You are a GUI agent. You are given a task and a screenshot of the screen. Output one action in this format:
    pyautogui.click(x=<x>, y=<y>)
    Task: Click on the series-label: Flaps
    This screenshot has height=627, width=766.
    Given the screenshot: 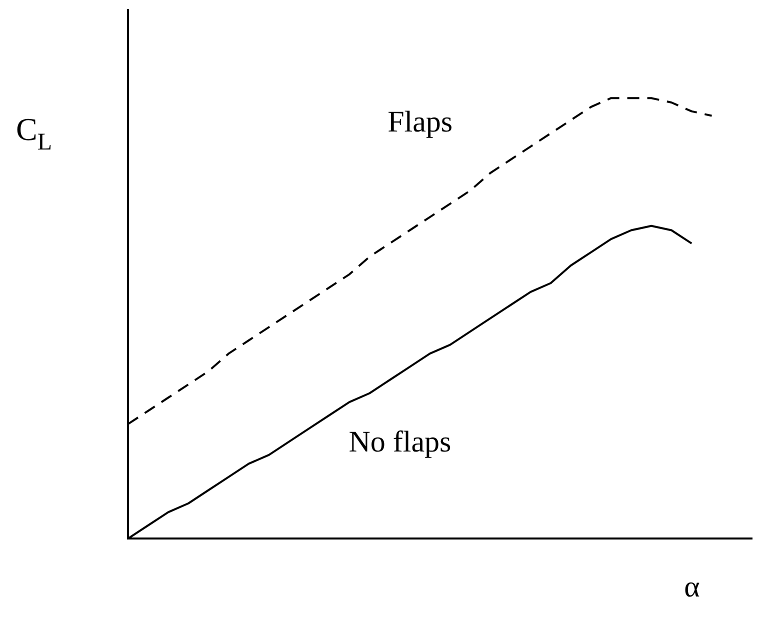 What is the action you would take?
    pyautogui.click(x=420, y=122)
    